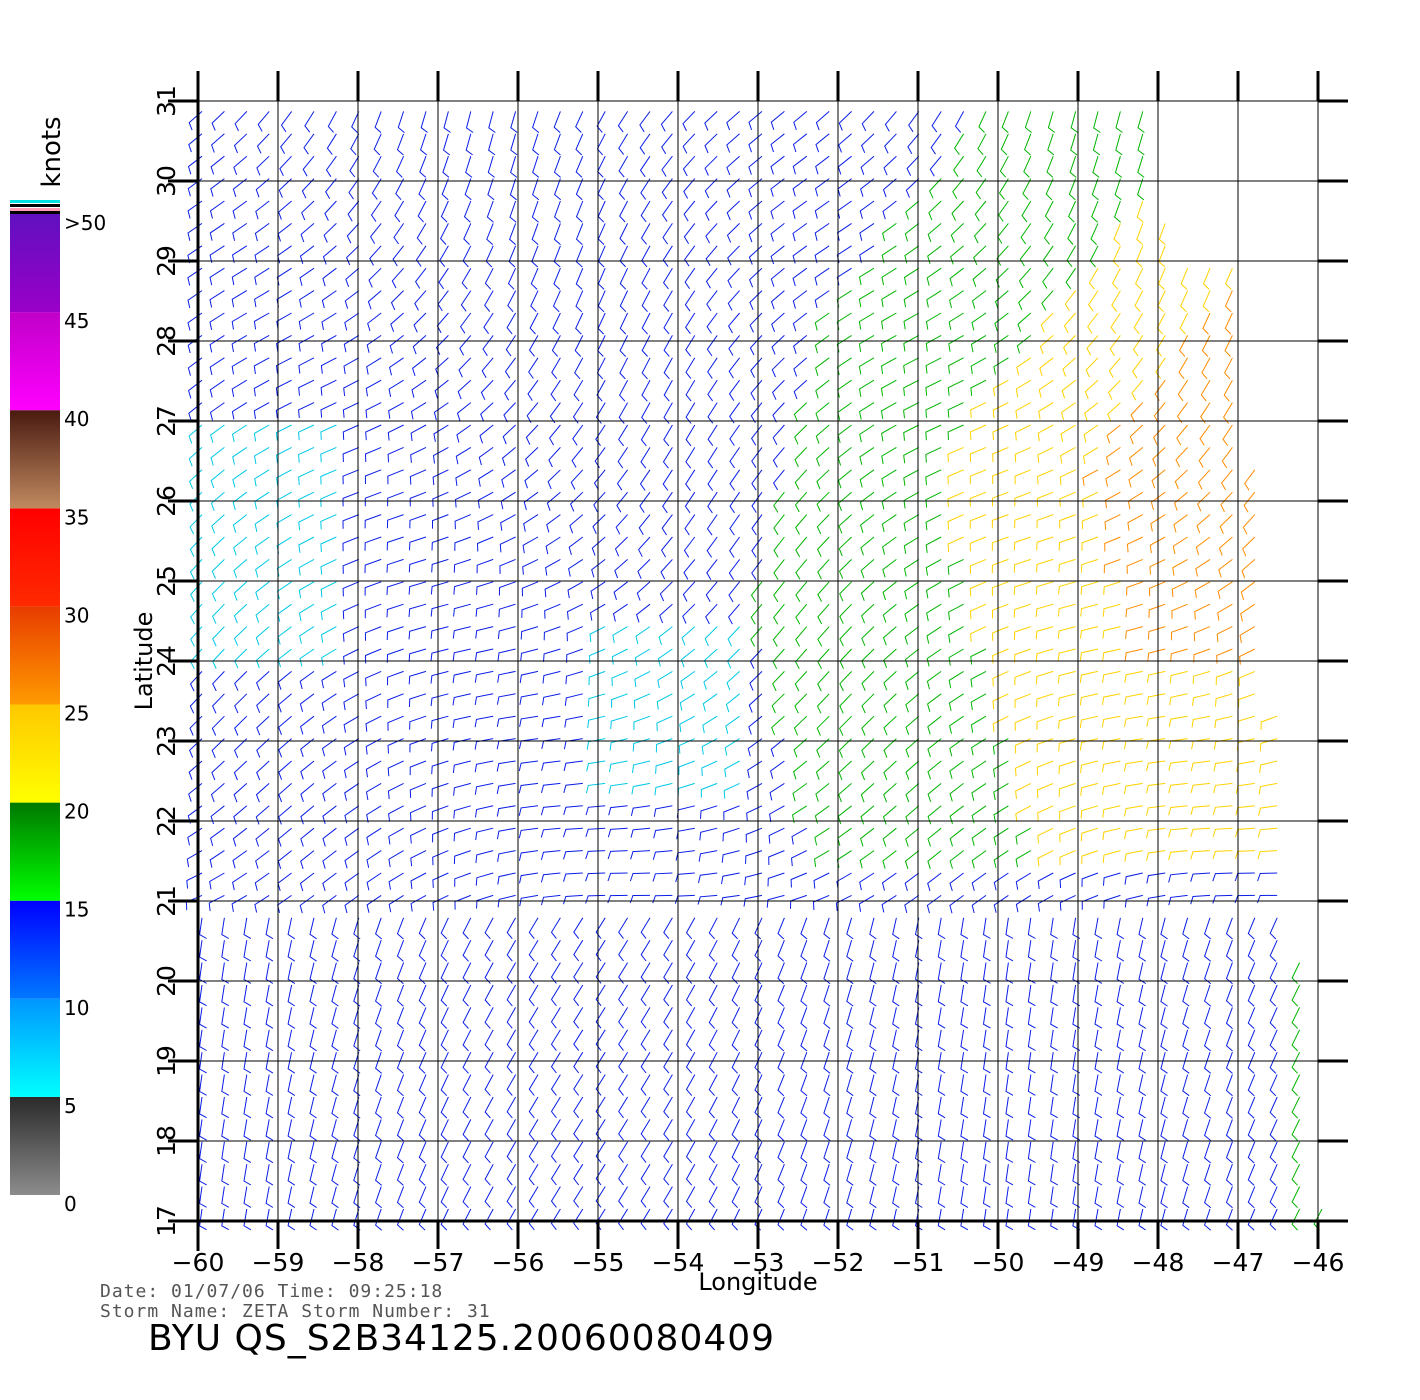 The height and width of the screenshot is (1400, 1420). I want to click on colorbar-tick-label: 10, so click(76, 1008).